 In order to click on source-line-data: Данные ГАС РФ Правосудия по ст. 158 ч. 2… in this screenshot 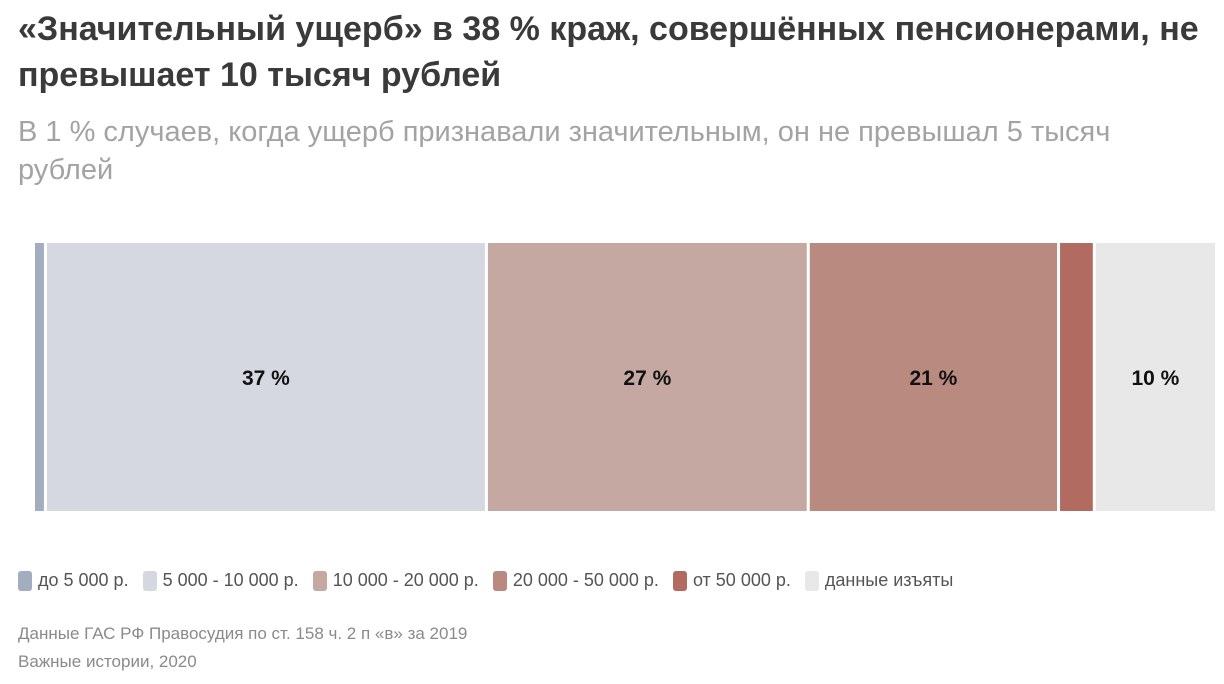, I will do `click(243, 633)`.